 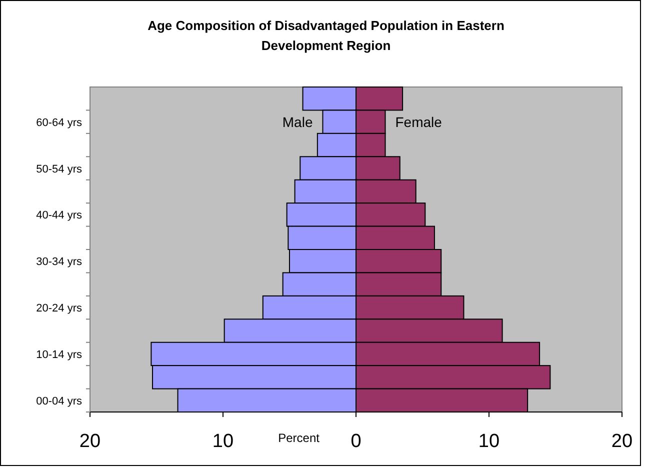 What do you see at coordinates (59, 354) in the screenshot?
I see `y-tick-label: 10-14 yrs` at bounding box center [59, 354].